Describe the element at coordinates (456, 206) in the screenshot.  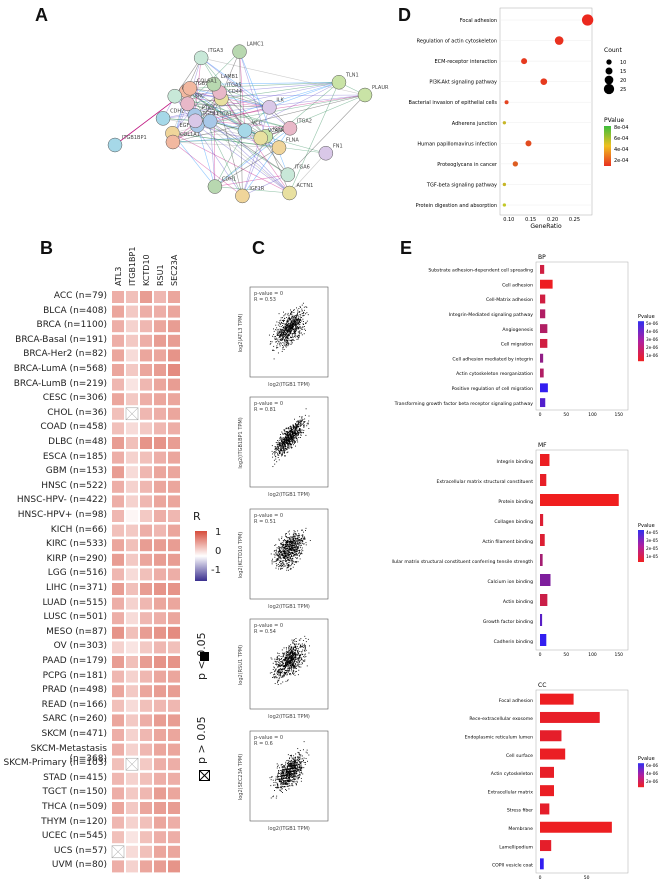
I see `dot-plot-category: Protein digestion and absorption` at that location.